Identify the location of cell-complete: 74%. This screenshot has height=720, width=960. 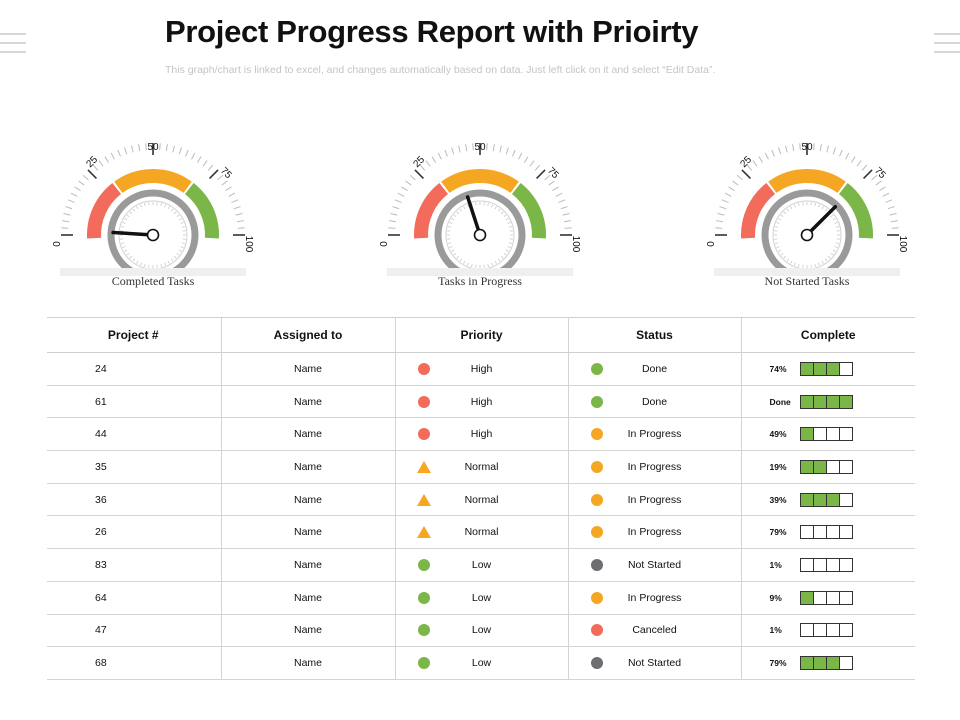
(827, 369).